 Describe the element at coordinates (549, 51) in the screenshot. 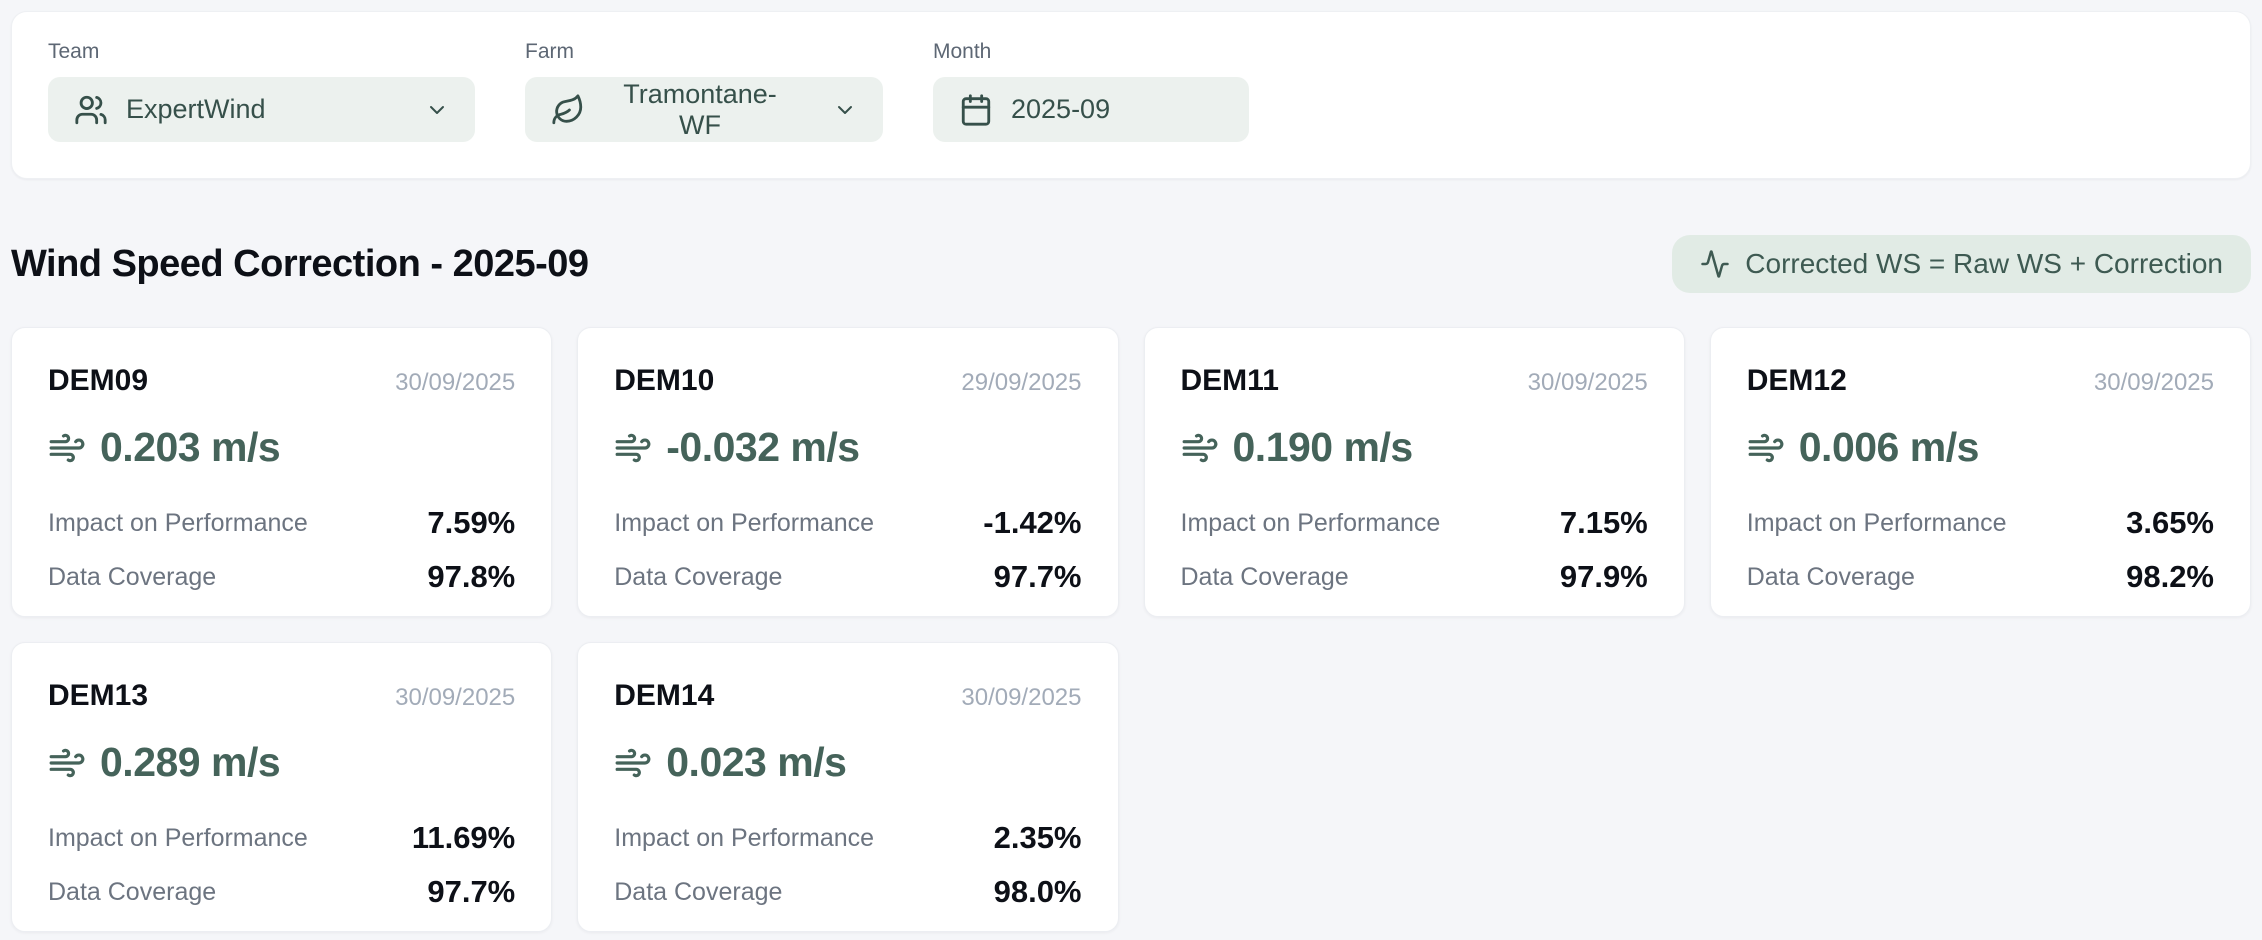

I see `farm-label: Farm` at that location.